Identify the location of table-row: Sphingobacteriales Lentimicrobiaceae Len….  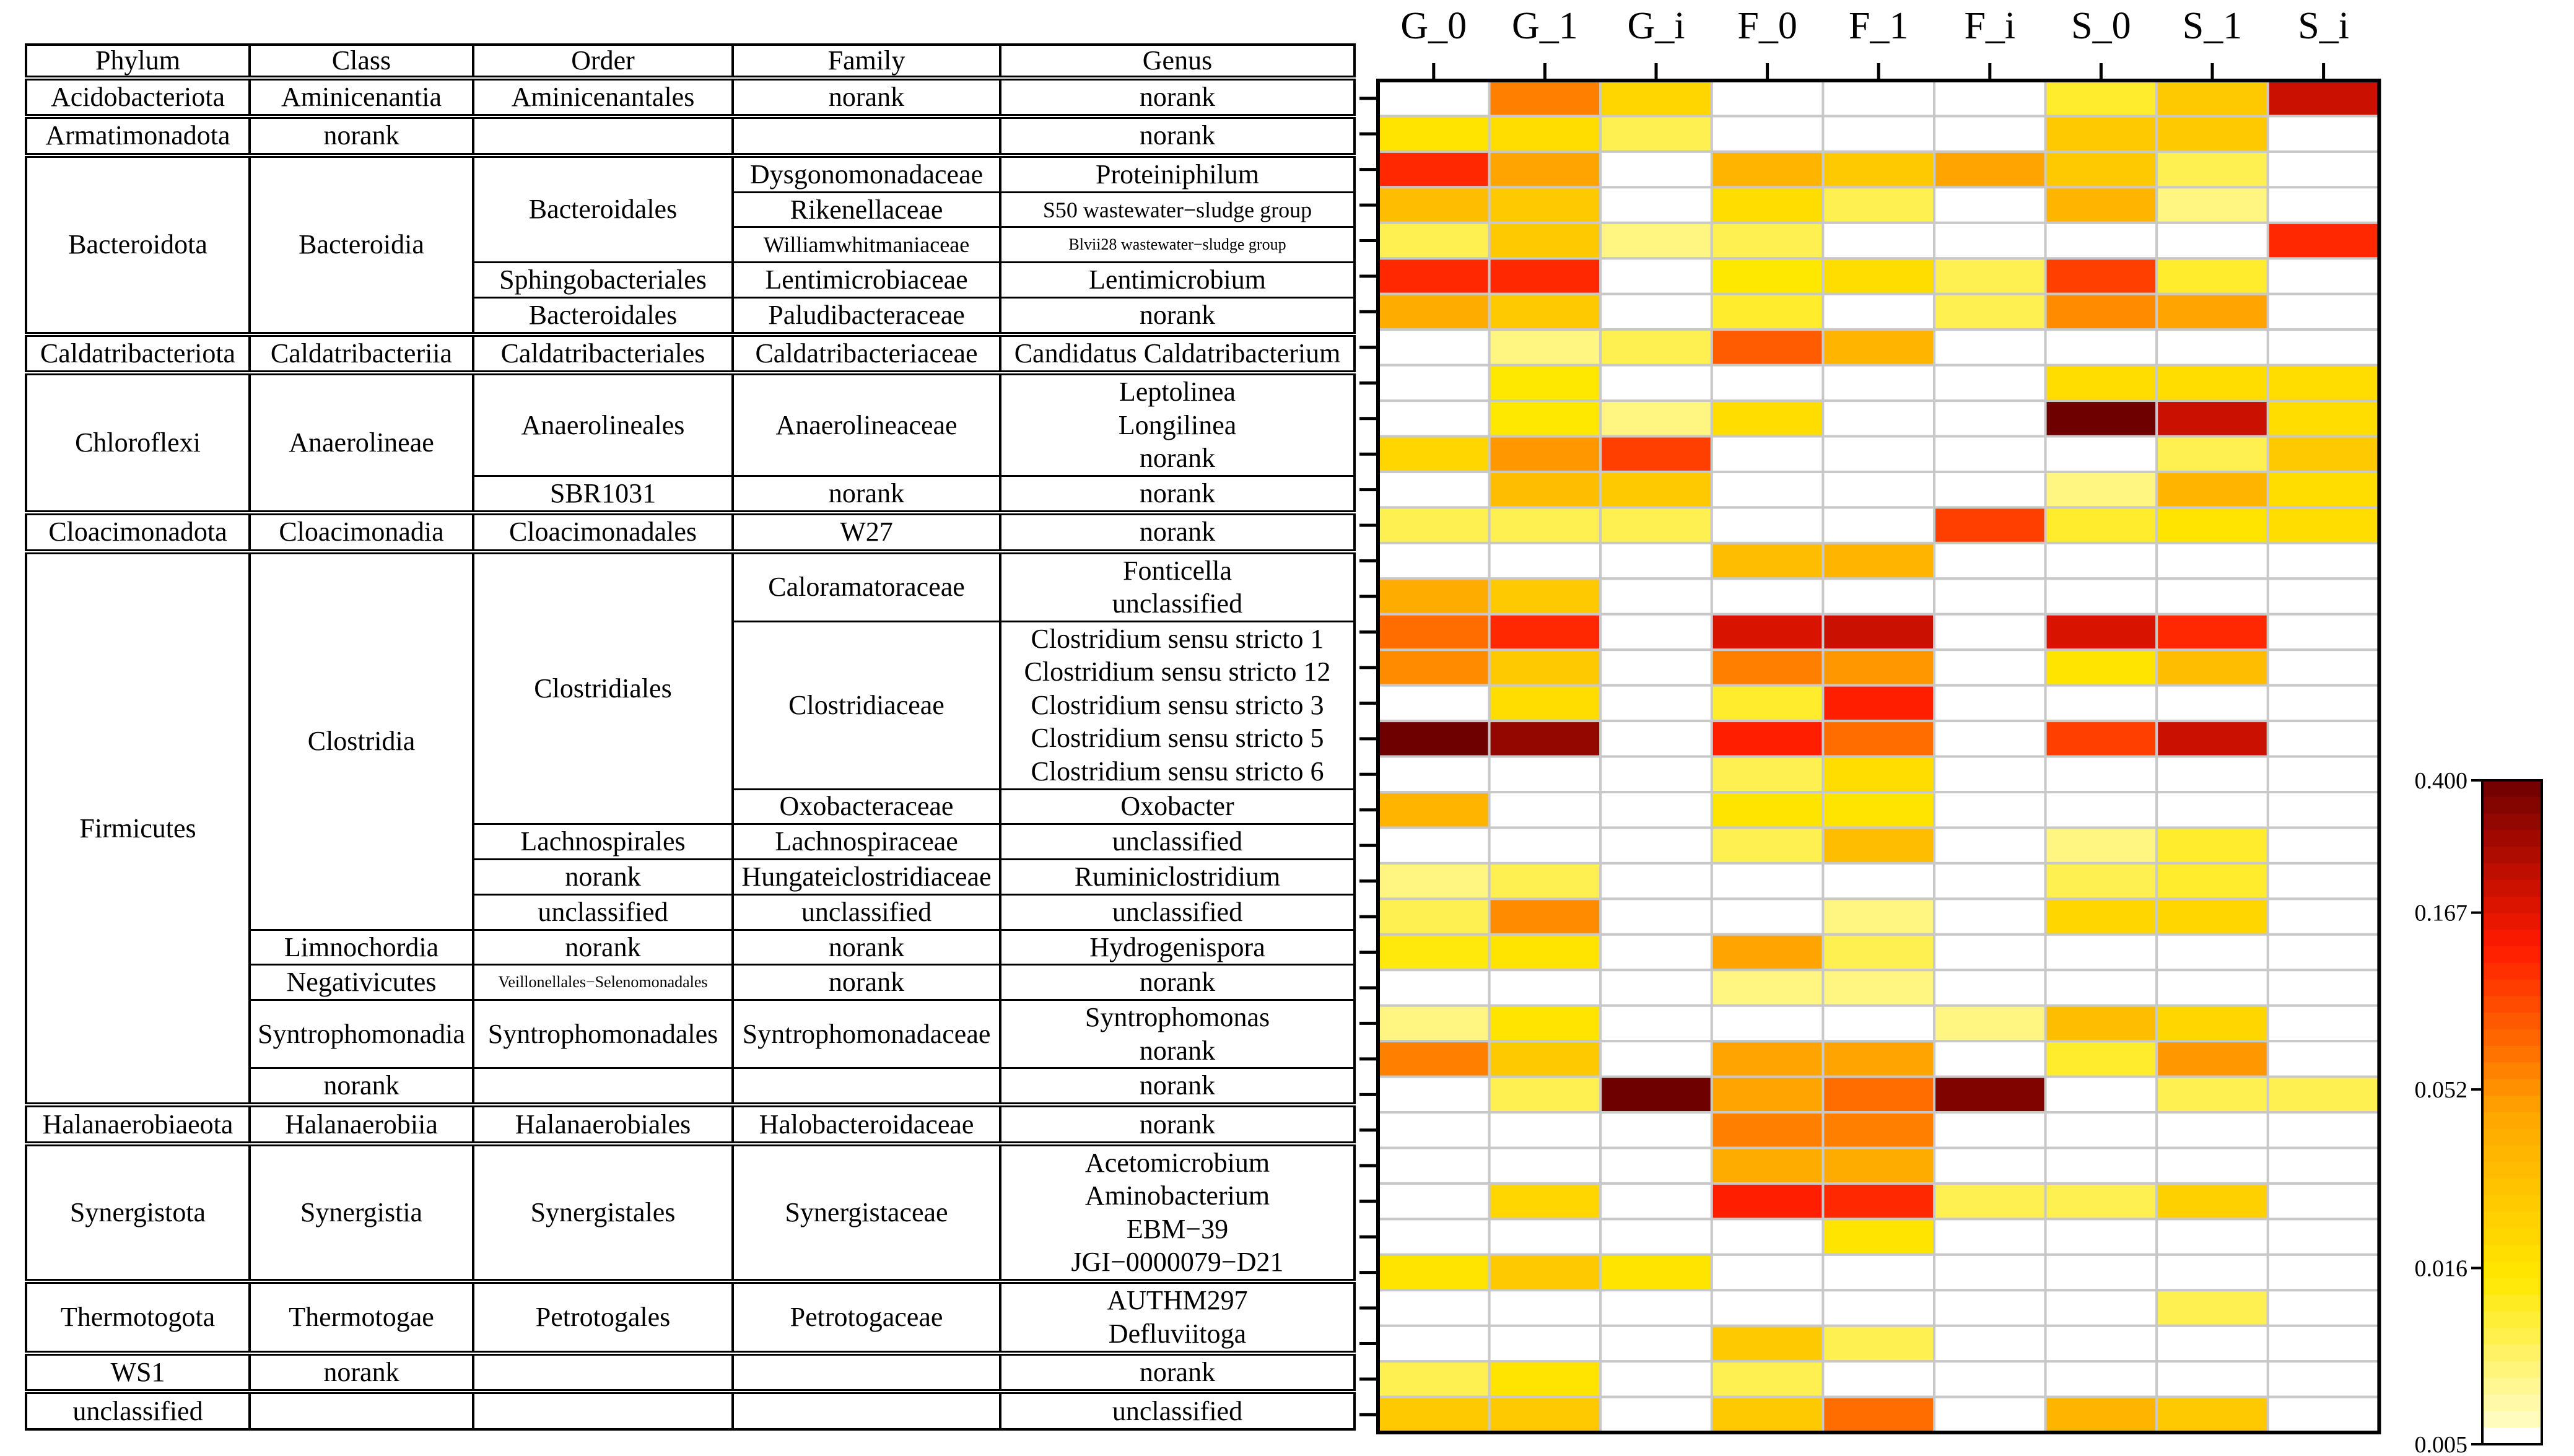
(691, 279).